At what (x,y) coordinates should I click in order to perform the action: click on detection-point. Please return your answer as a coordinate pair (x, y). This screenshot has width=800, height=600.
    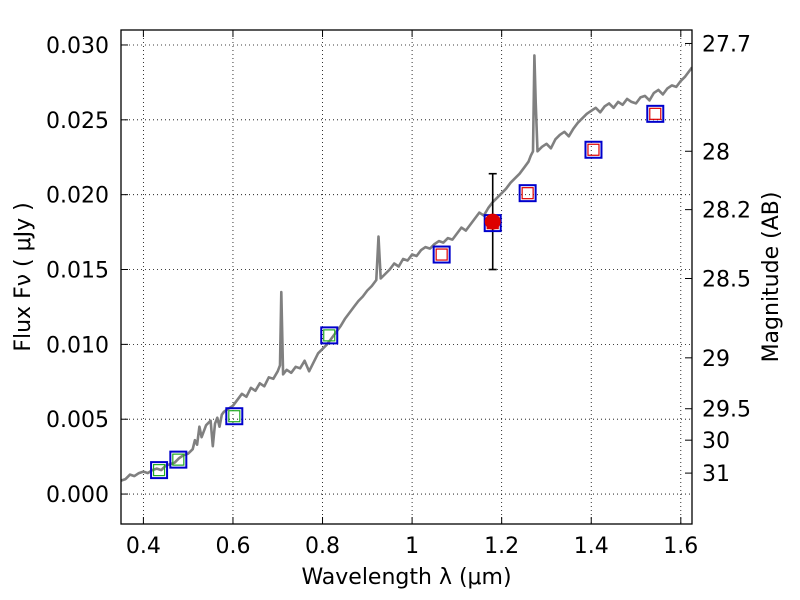
    Looking at the image, I should click on (492, 221).